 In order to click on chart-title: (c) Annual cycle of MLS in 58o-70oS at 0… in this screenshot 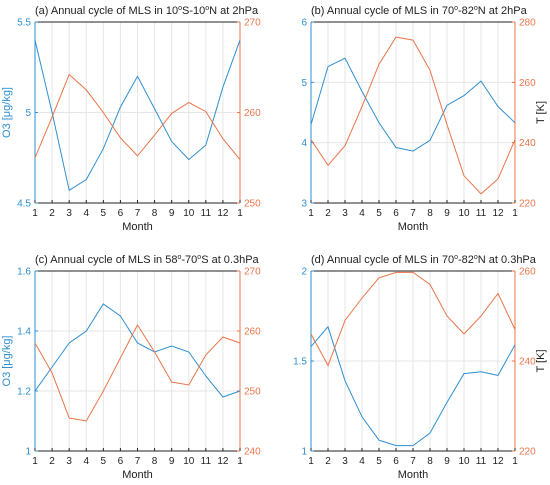, I will do `click(147, 260)`.